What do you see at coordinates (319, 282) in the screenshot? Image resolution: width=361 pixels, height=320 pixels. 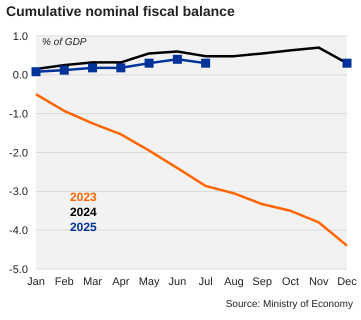 I see `x-tick-label: Nov` at bounding box center [319, 282].